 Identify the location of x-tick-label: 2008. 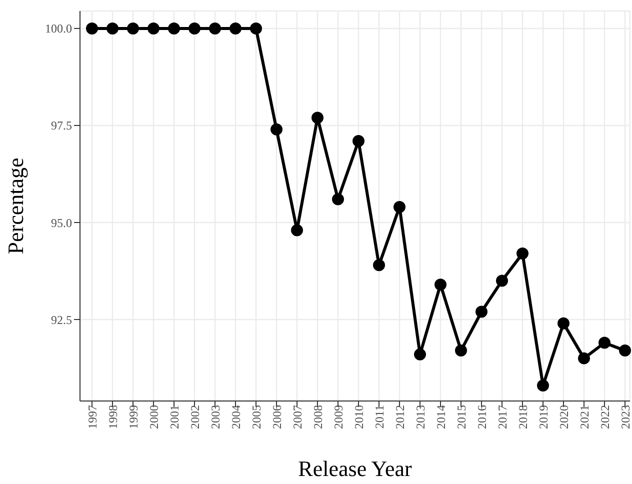
(318, 417).